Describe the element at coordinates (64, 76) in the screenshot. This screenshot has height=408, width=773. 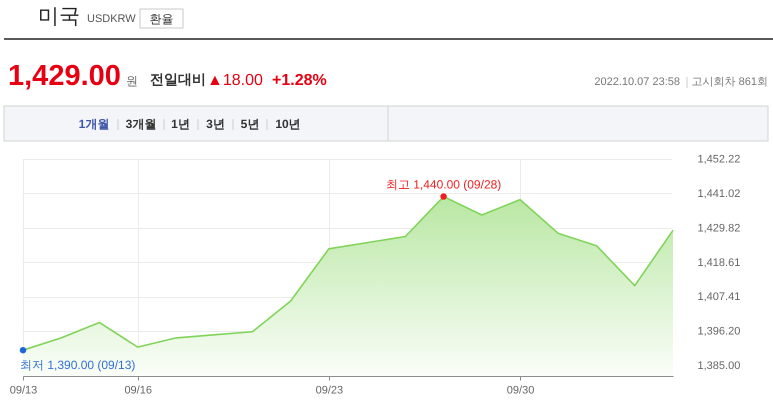
I see `text: 1,429.00` at that location.